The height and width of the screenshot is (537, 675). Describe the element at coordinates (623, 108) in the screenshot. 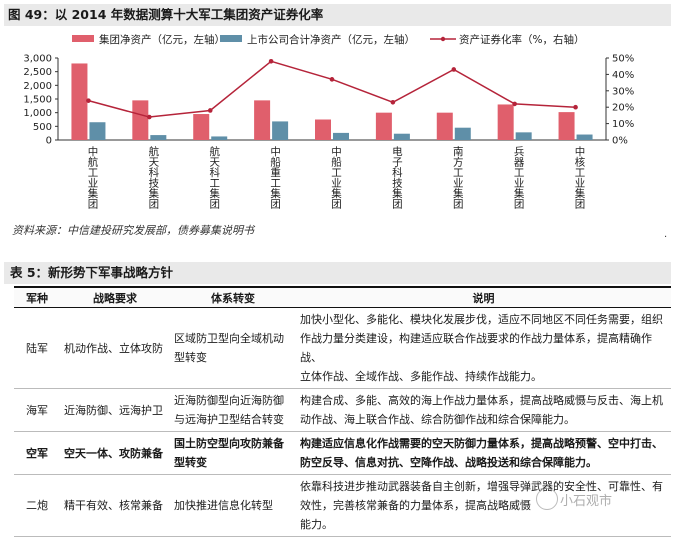

I see `right-tick-label: 20%` at that location.